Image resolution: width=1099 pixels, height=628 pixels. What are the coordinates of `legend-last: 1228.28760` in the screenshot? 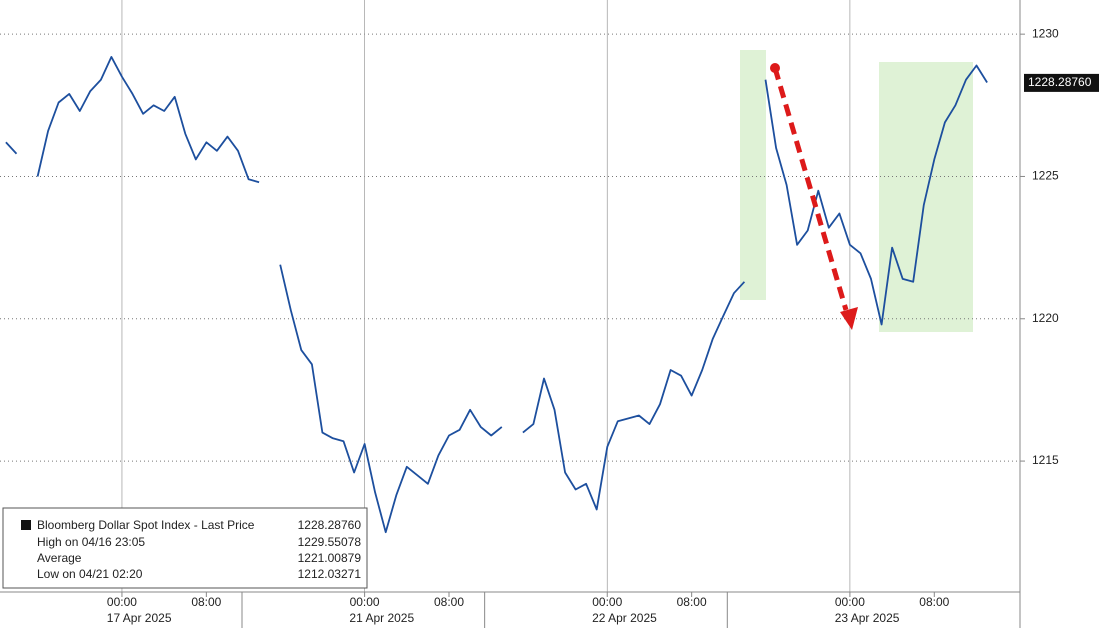 It's located at (330, 525).